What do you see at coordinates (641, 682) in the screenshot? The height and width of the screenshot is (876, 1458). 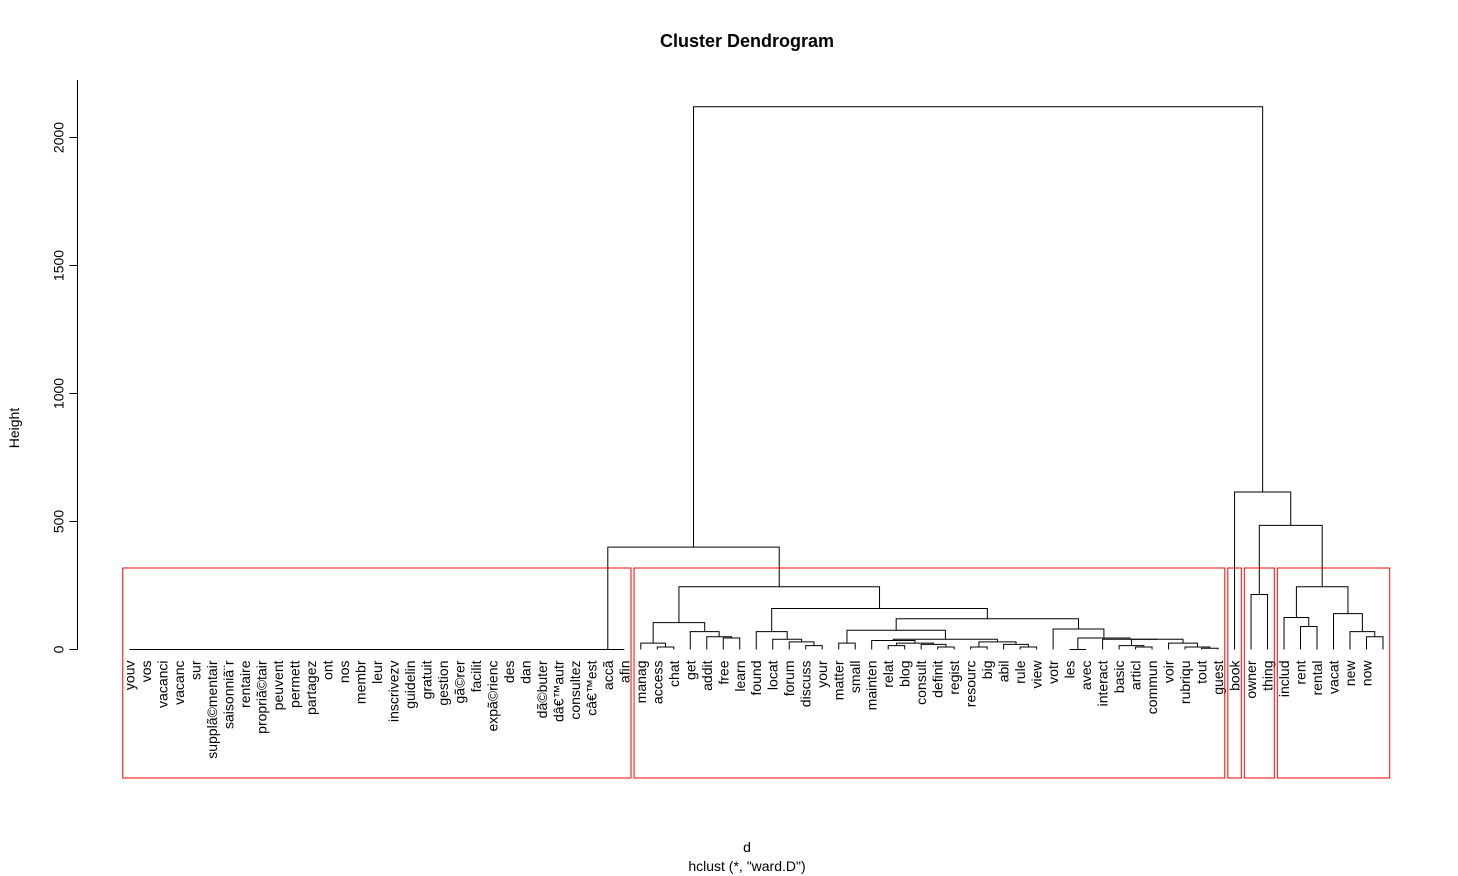 I see `leaf-label: manag` at bounding box center [641, 682].